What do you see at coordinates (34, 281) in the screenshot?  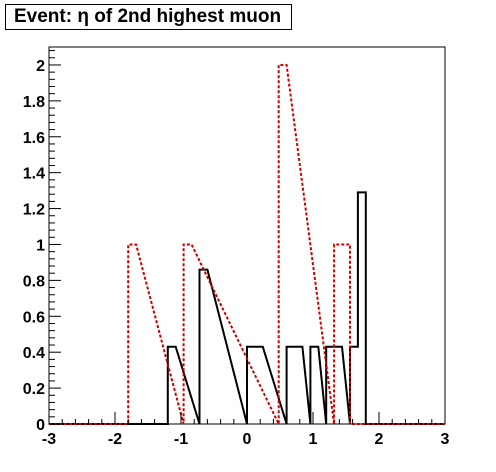 I see `y-tick-label: 0.8` at bounding box center [34, 281].